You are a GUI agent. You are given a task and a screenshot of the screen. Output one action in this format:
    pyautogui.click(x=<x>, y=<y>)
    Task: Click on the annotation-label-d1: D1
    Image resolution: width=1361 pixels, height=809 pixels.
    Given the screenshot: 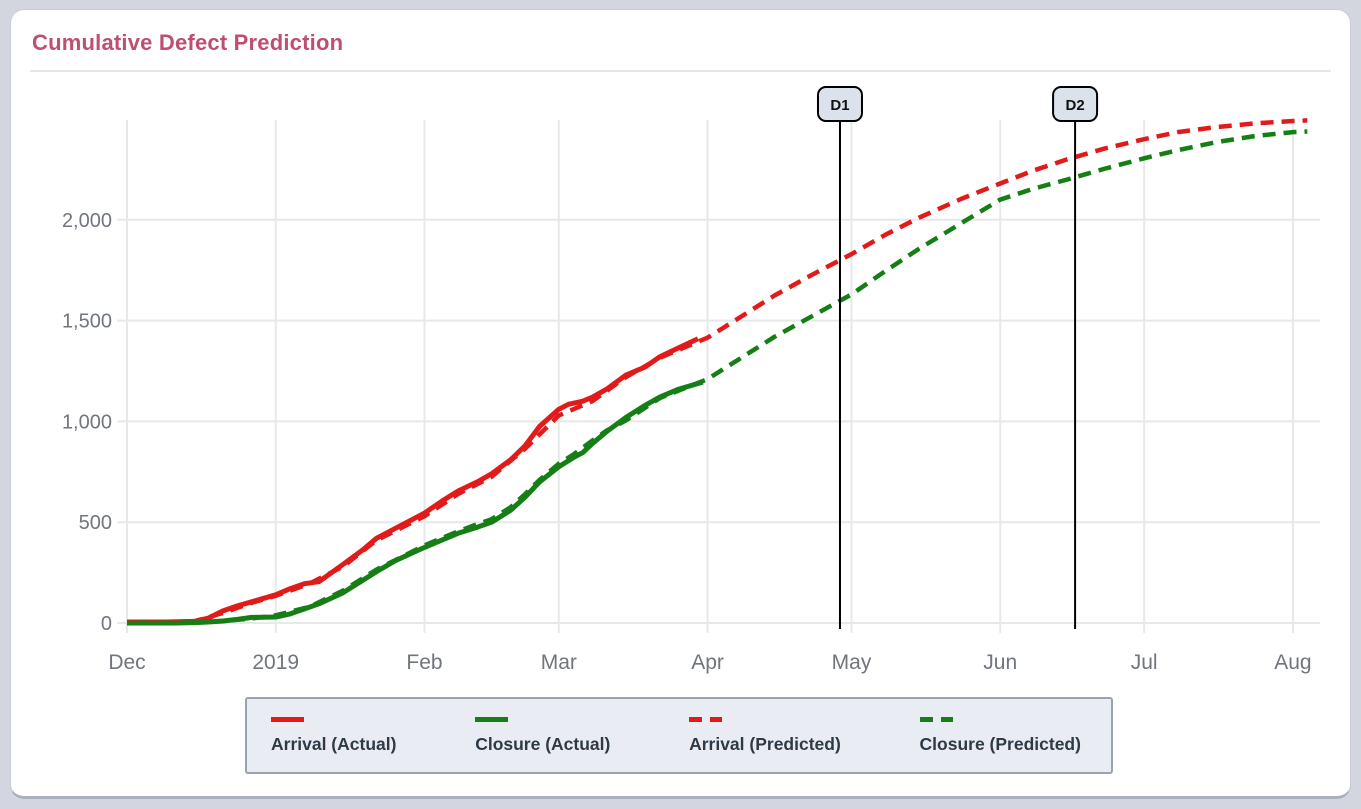 What is the action you would take?
    pyautogui.click(x=839, y=105)
    